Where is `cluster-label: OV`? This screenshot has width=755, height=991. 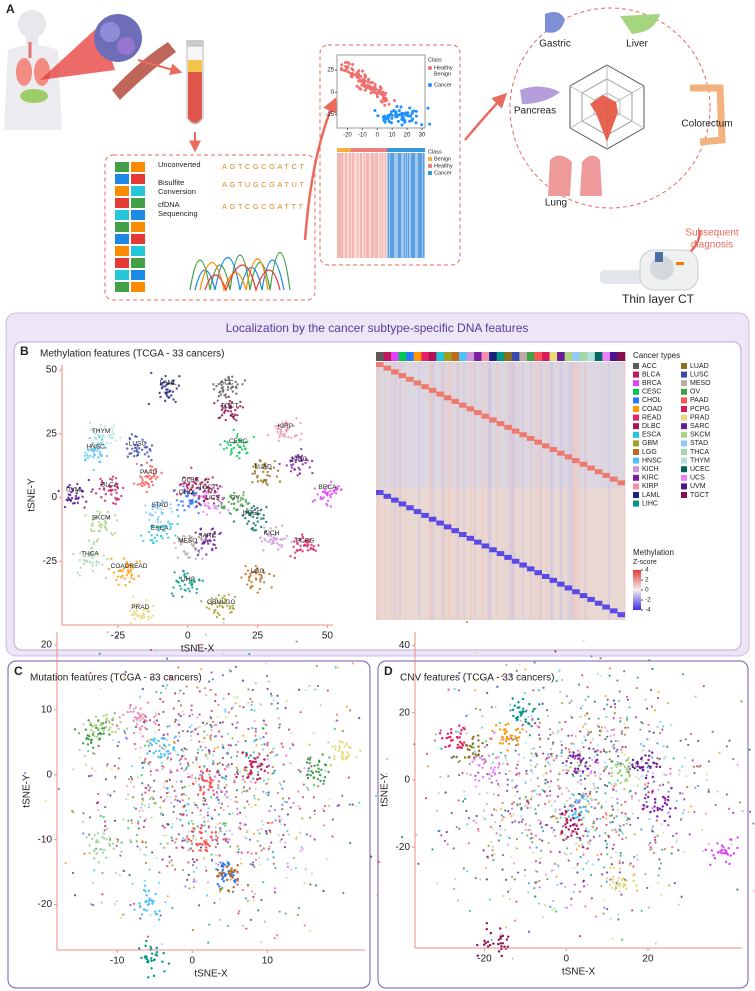 cluster-label: OV is located at coordinates (236, 497).